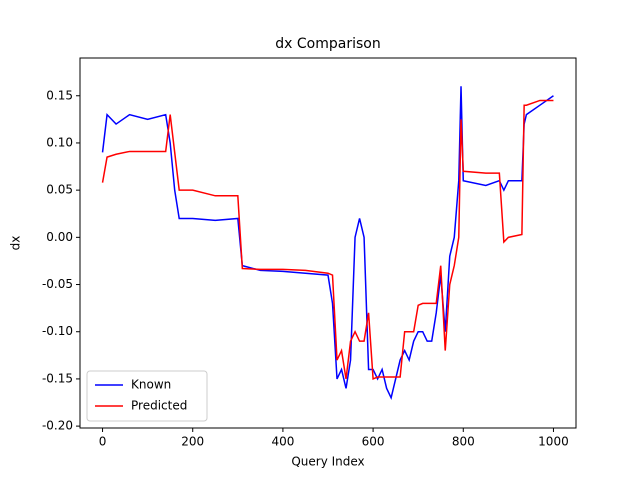 The height and width of the screenshot is (484, 640). Describe the element at coordinates (57, 331) in the screenshot. I see `y-tick-label: -0.10` at that location.